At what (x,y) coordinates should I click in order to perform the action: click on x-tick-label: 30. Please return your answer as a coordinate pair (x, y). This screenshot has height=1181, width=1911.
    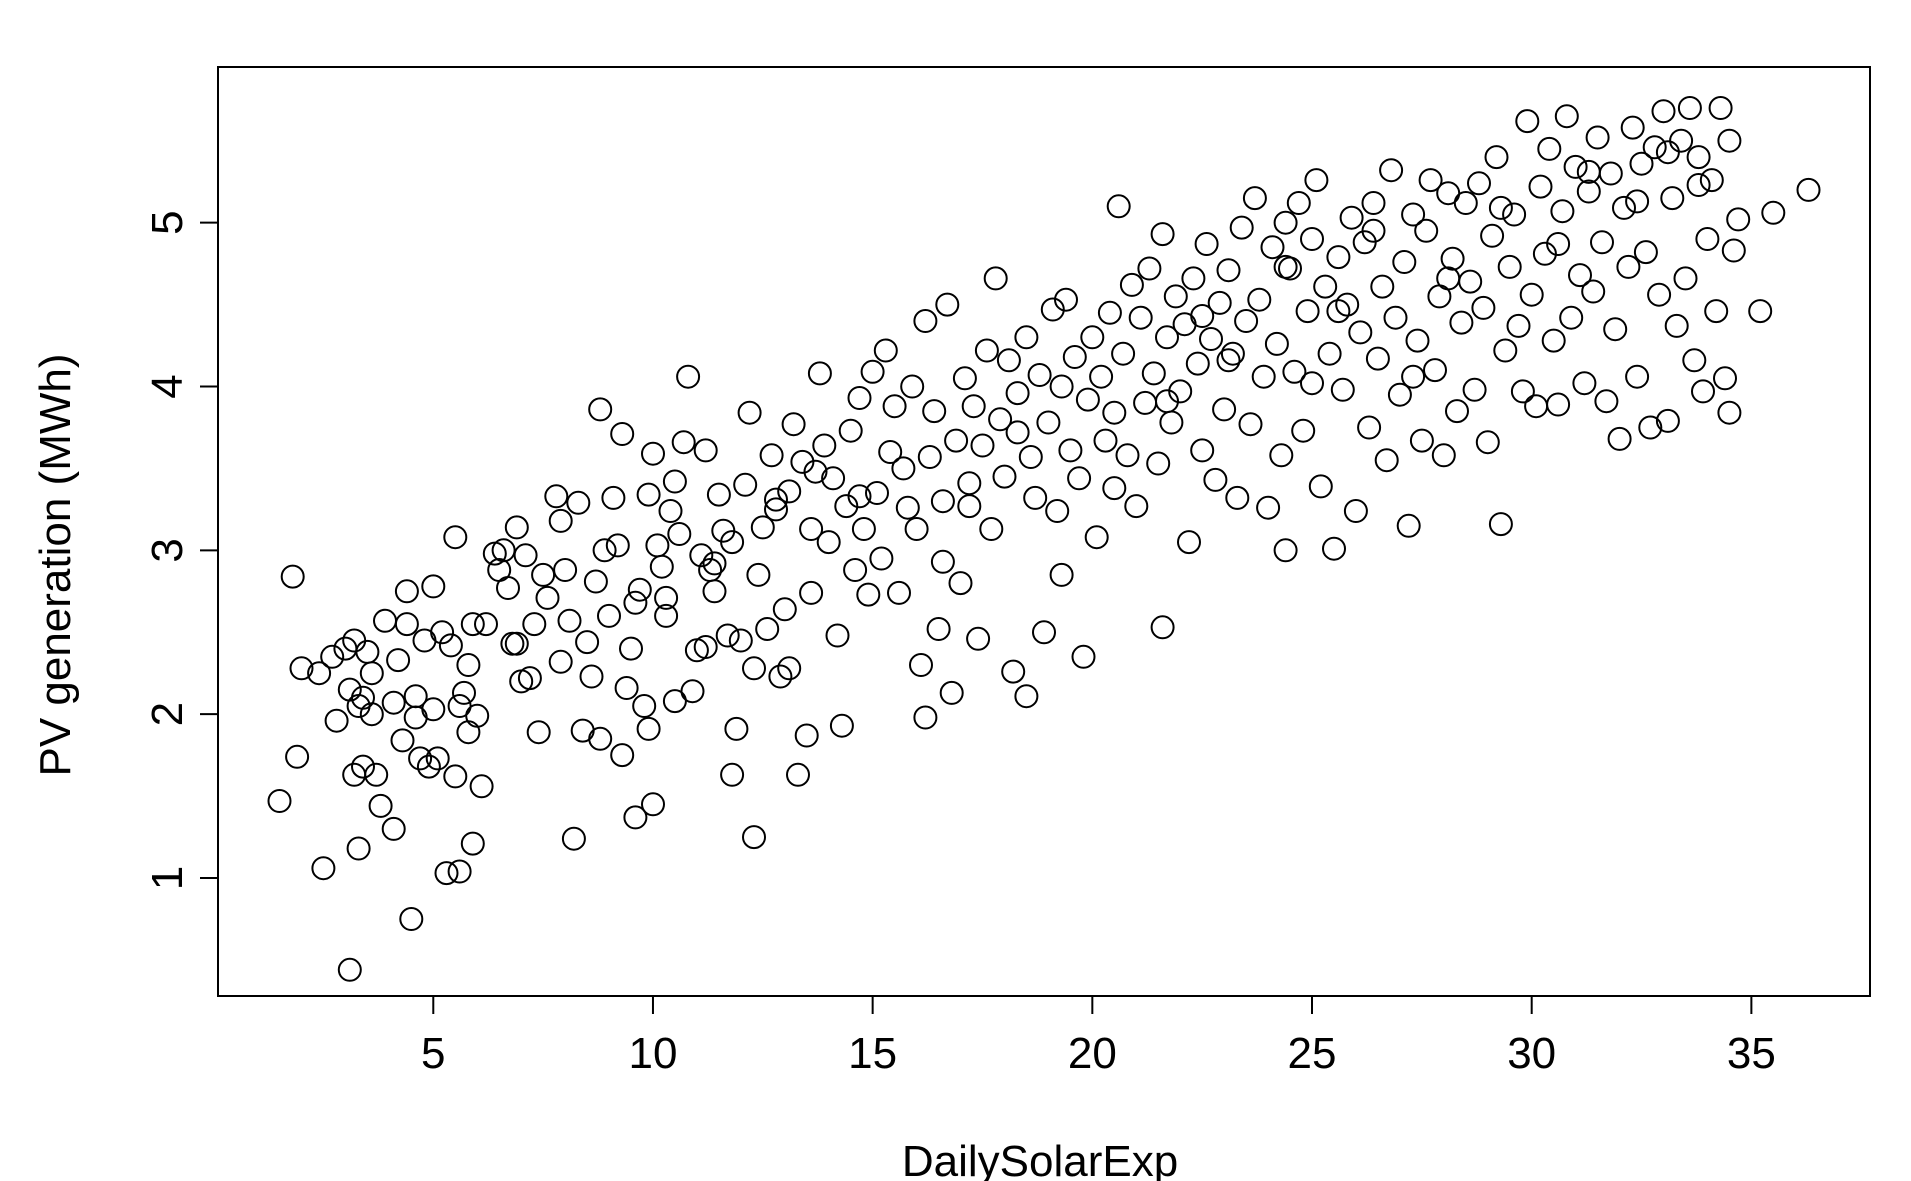
    Looking at the image, I should click on (1531, 1053).